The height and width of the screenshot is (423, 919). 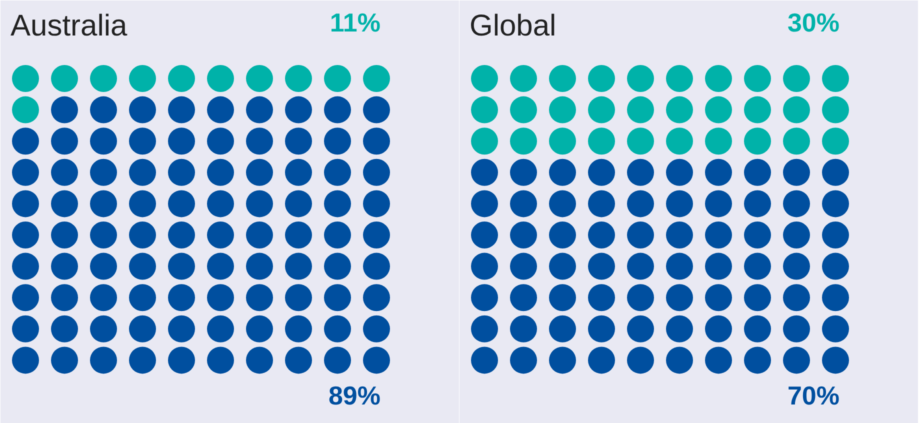 I want to click on data-label: 11%, so click(x=355, y=23).